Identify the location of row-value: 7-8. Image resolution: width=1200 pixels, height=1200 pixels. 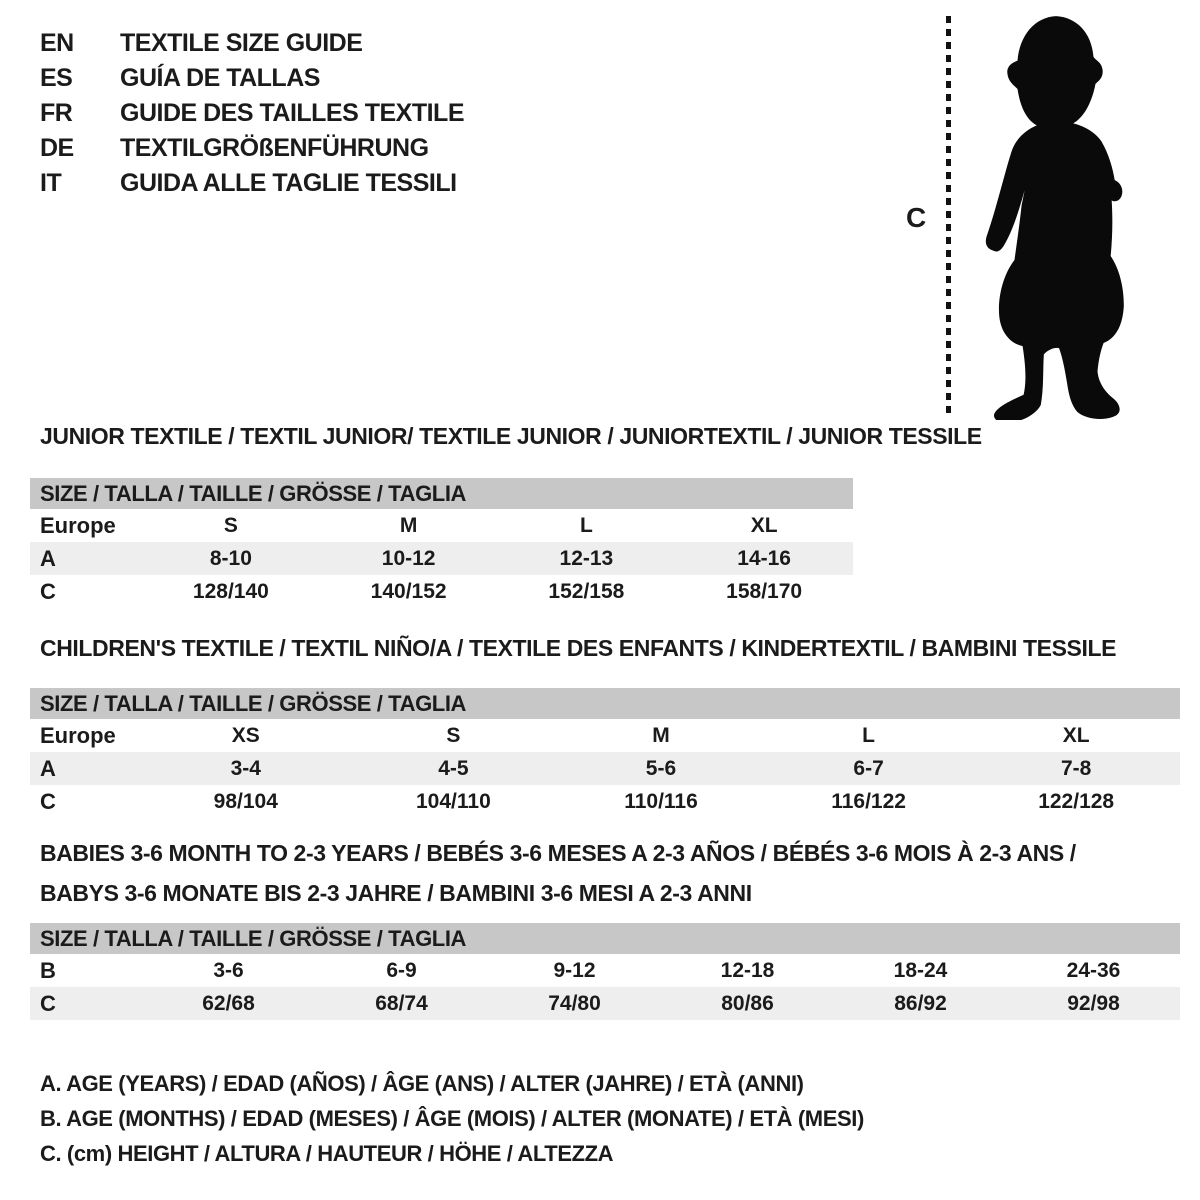
(1076, 768).